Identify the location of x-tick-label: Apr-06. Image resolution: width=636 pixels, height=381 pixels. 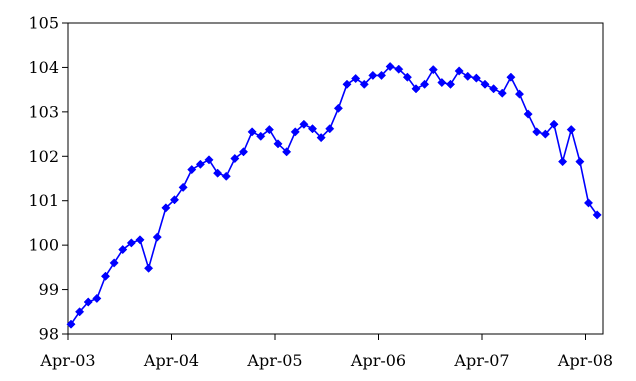
(378, 360).